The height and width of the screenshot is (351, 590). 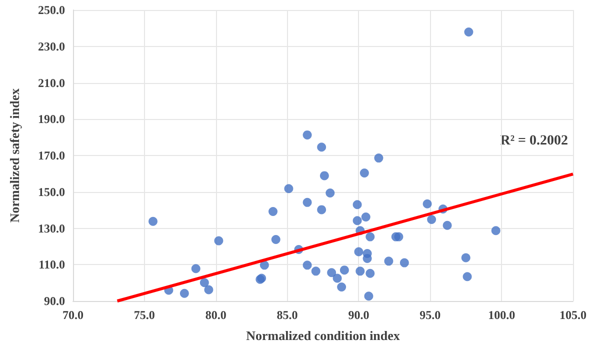 I want to click on y-tick-label: 190.0, so click(x=51, y=119).